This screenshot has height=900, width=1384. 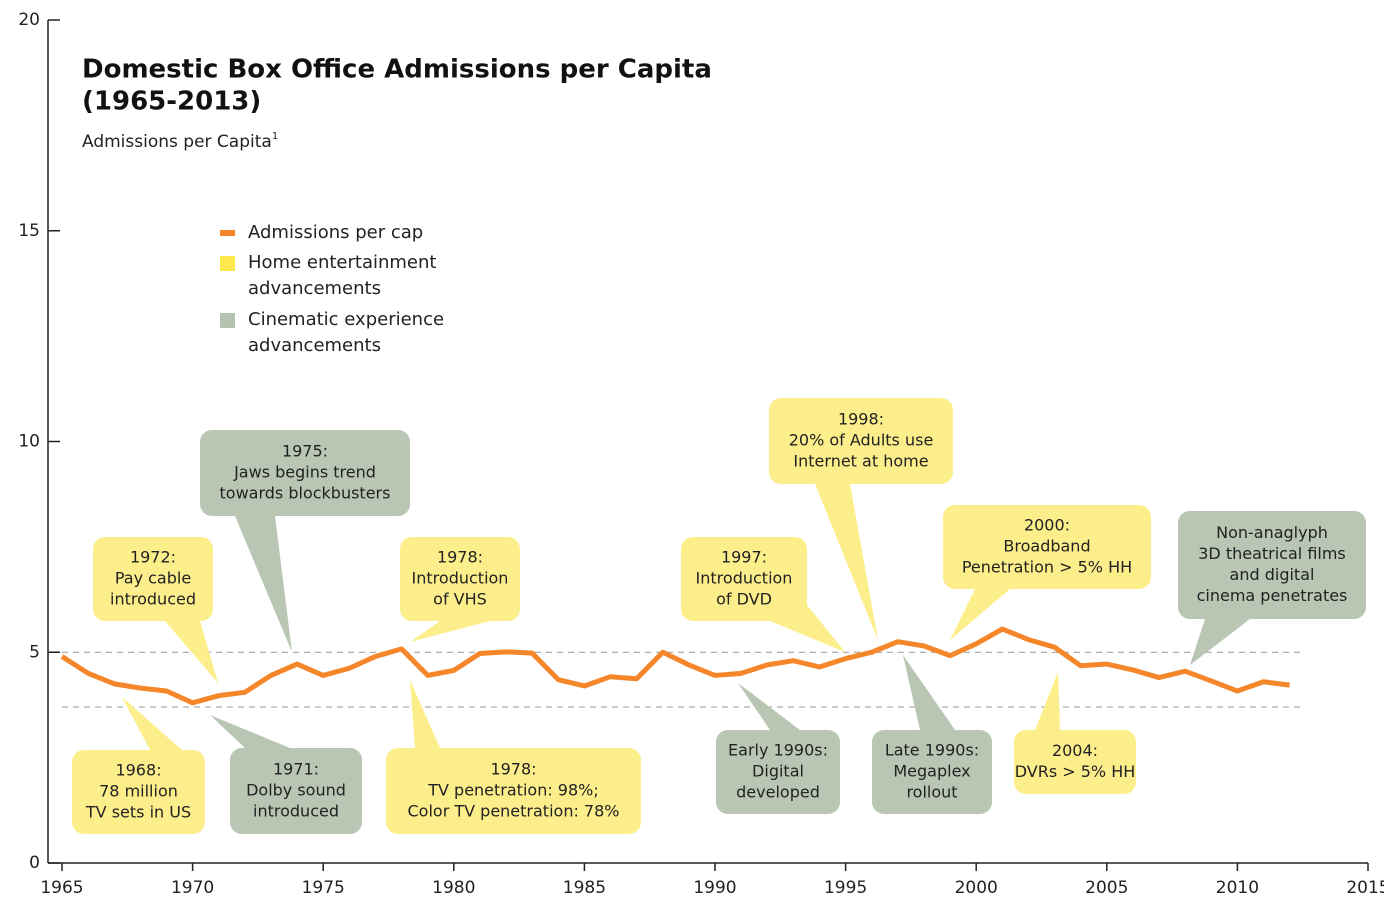 What do you see at coordinates (346, 332) in the screenshot?
I see `legend-label: Cinematic experience advancements` at bounding box center [346, 332].